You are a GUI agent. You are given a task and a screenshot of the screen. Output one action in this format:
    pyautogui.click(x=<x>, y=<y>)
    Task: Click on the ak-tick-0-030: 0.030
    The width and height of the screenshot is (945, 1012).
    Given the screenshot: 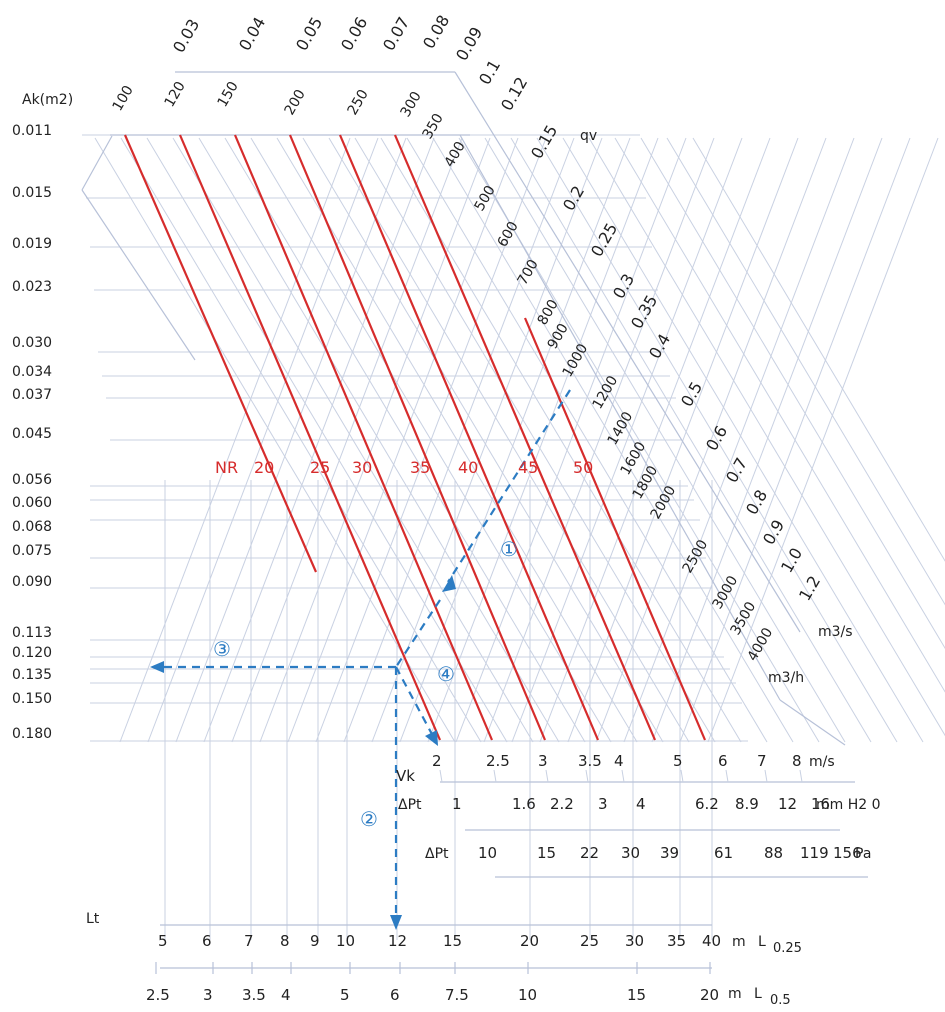 What is the action you would take?
    pyautogui.click(x=32, y=343)
    